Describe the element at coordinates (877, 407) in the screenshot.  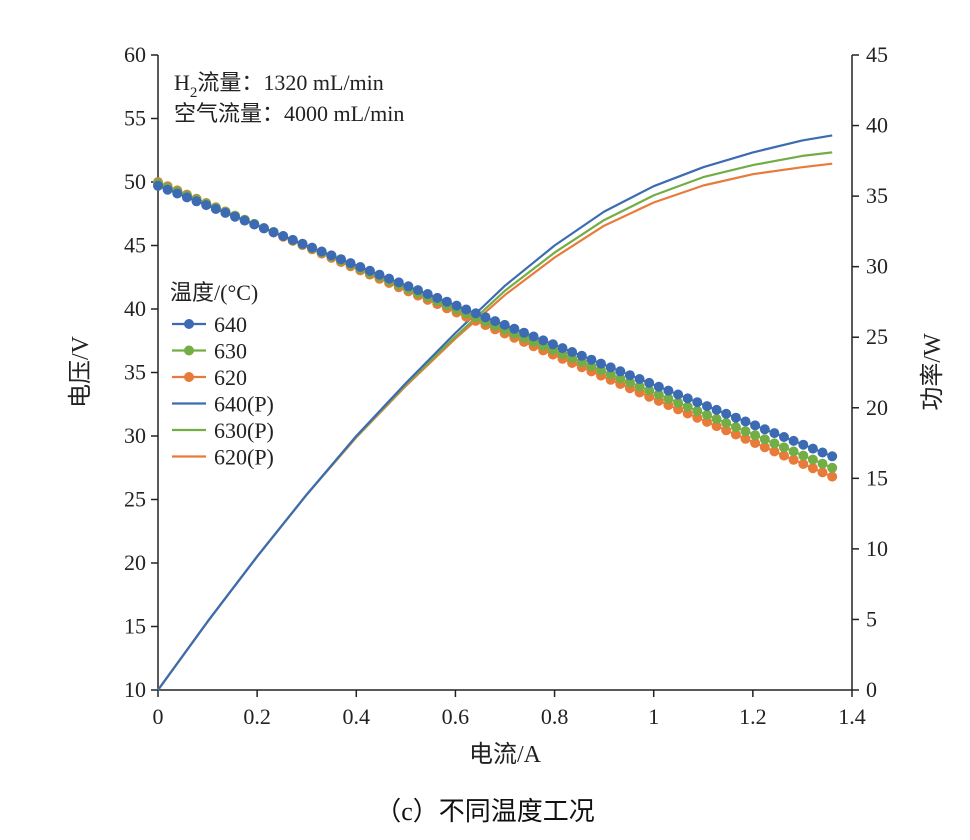
I see `y-right-tick-label: 20` at that location.